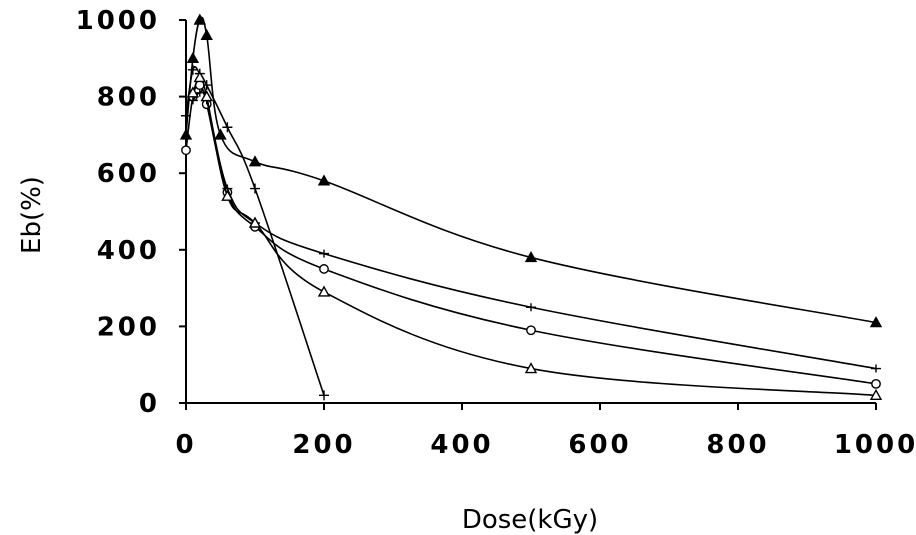 The height and width of the screenshot is (535, 916). I want to click on y-tick-label: 200, so click(128, 327).